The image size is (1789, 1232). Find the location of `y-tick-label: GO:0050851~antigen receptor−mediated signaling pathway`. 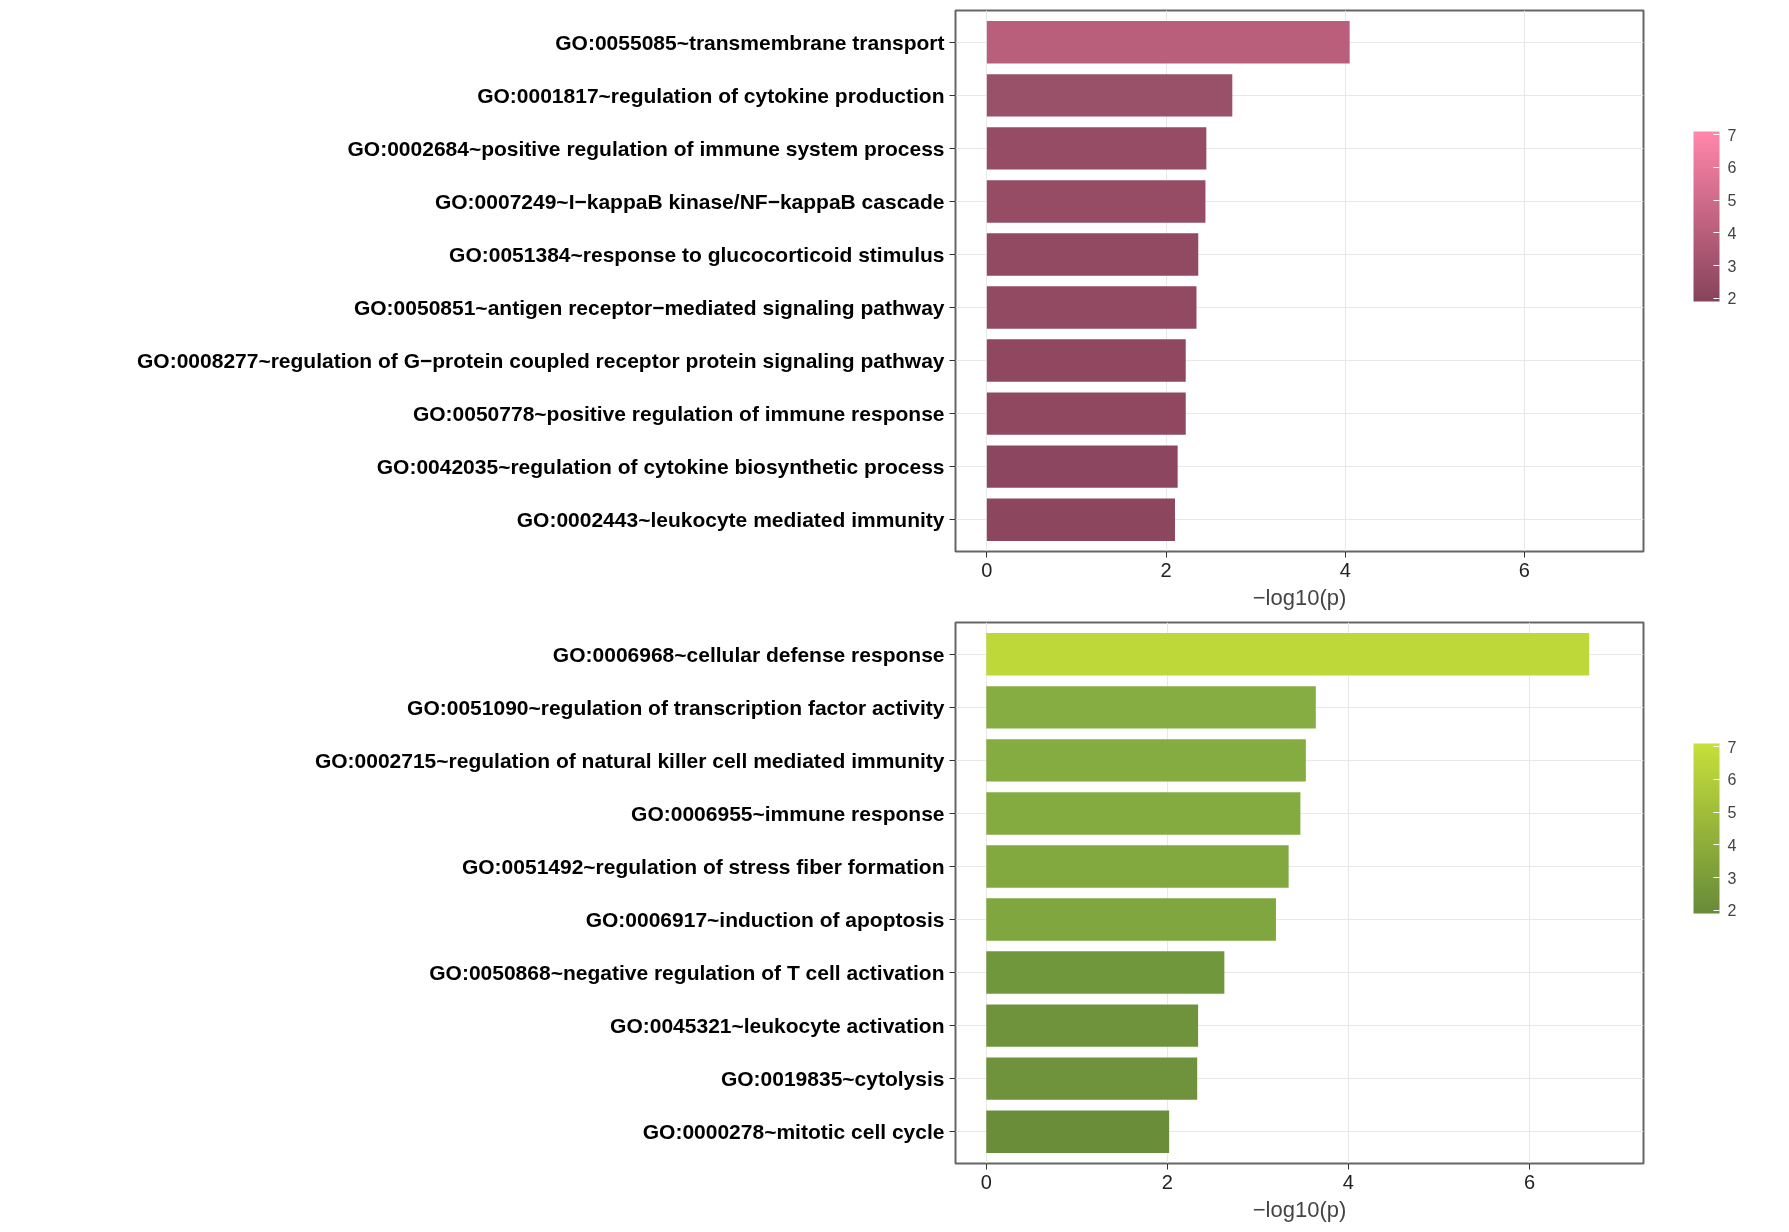

y-tick-label: GO:0050851~antigen receptor−mediated signaling pathway is located at coordinates (649, 308).